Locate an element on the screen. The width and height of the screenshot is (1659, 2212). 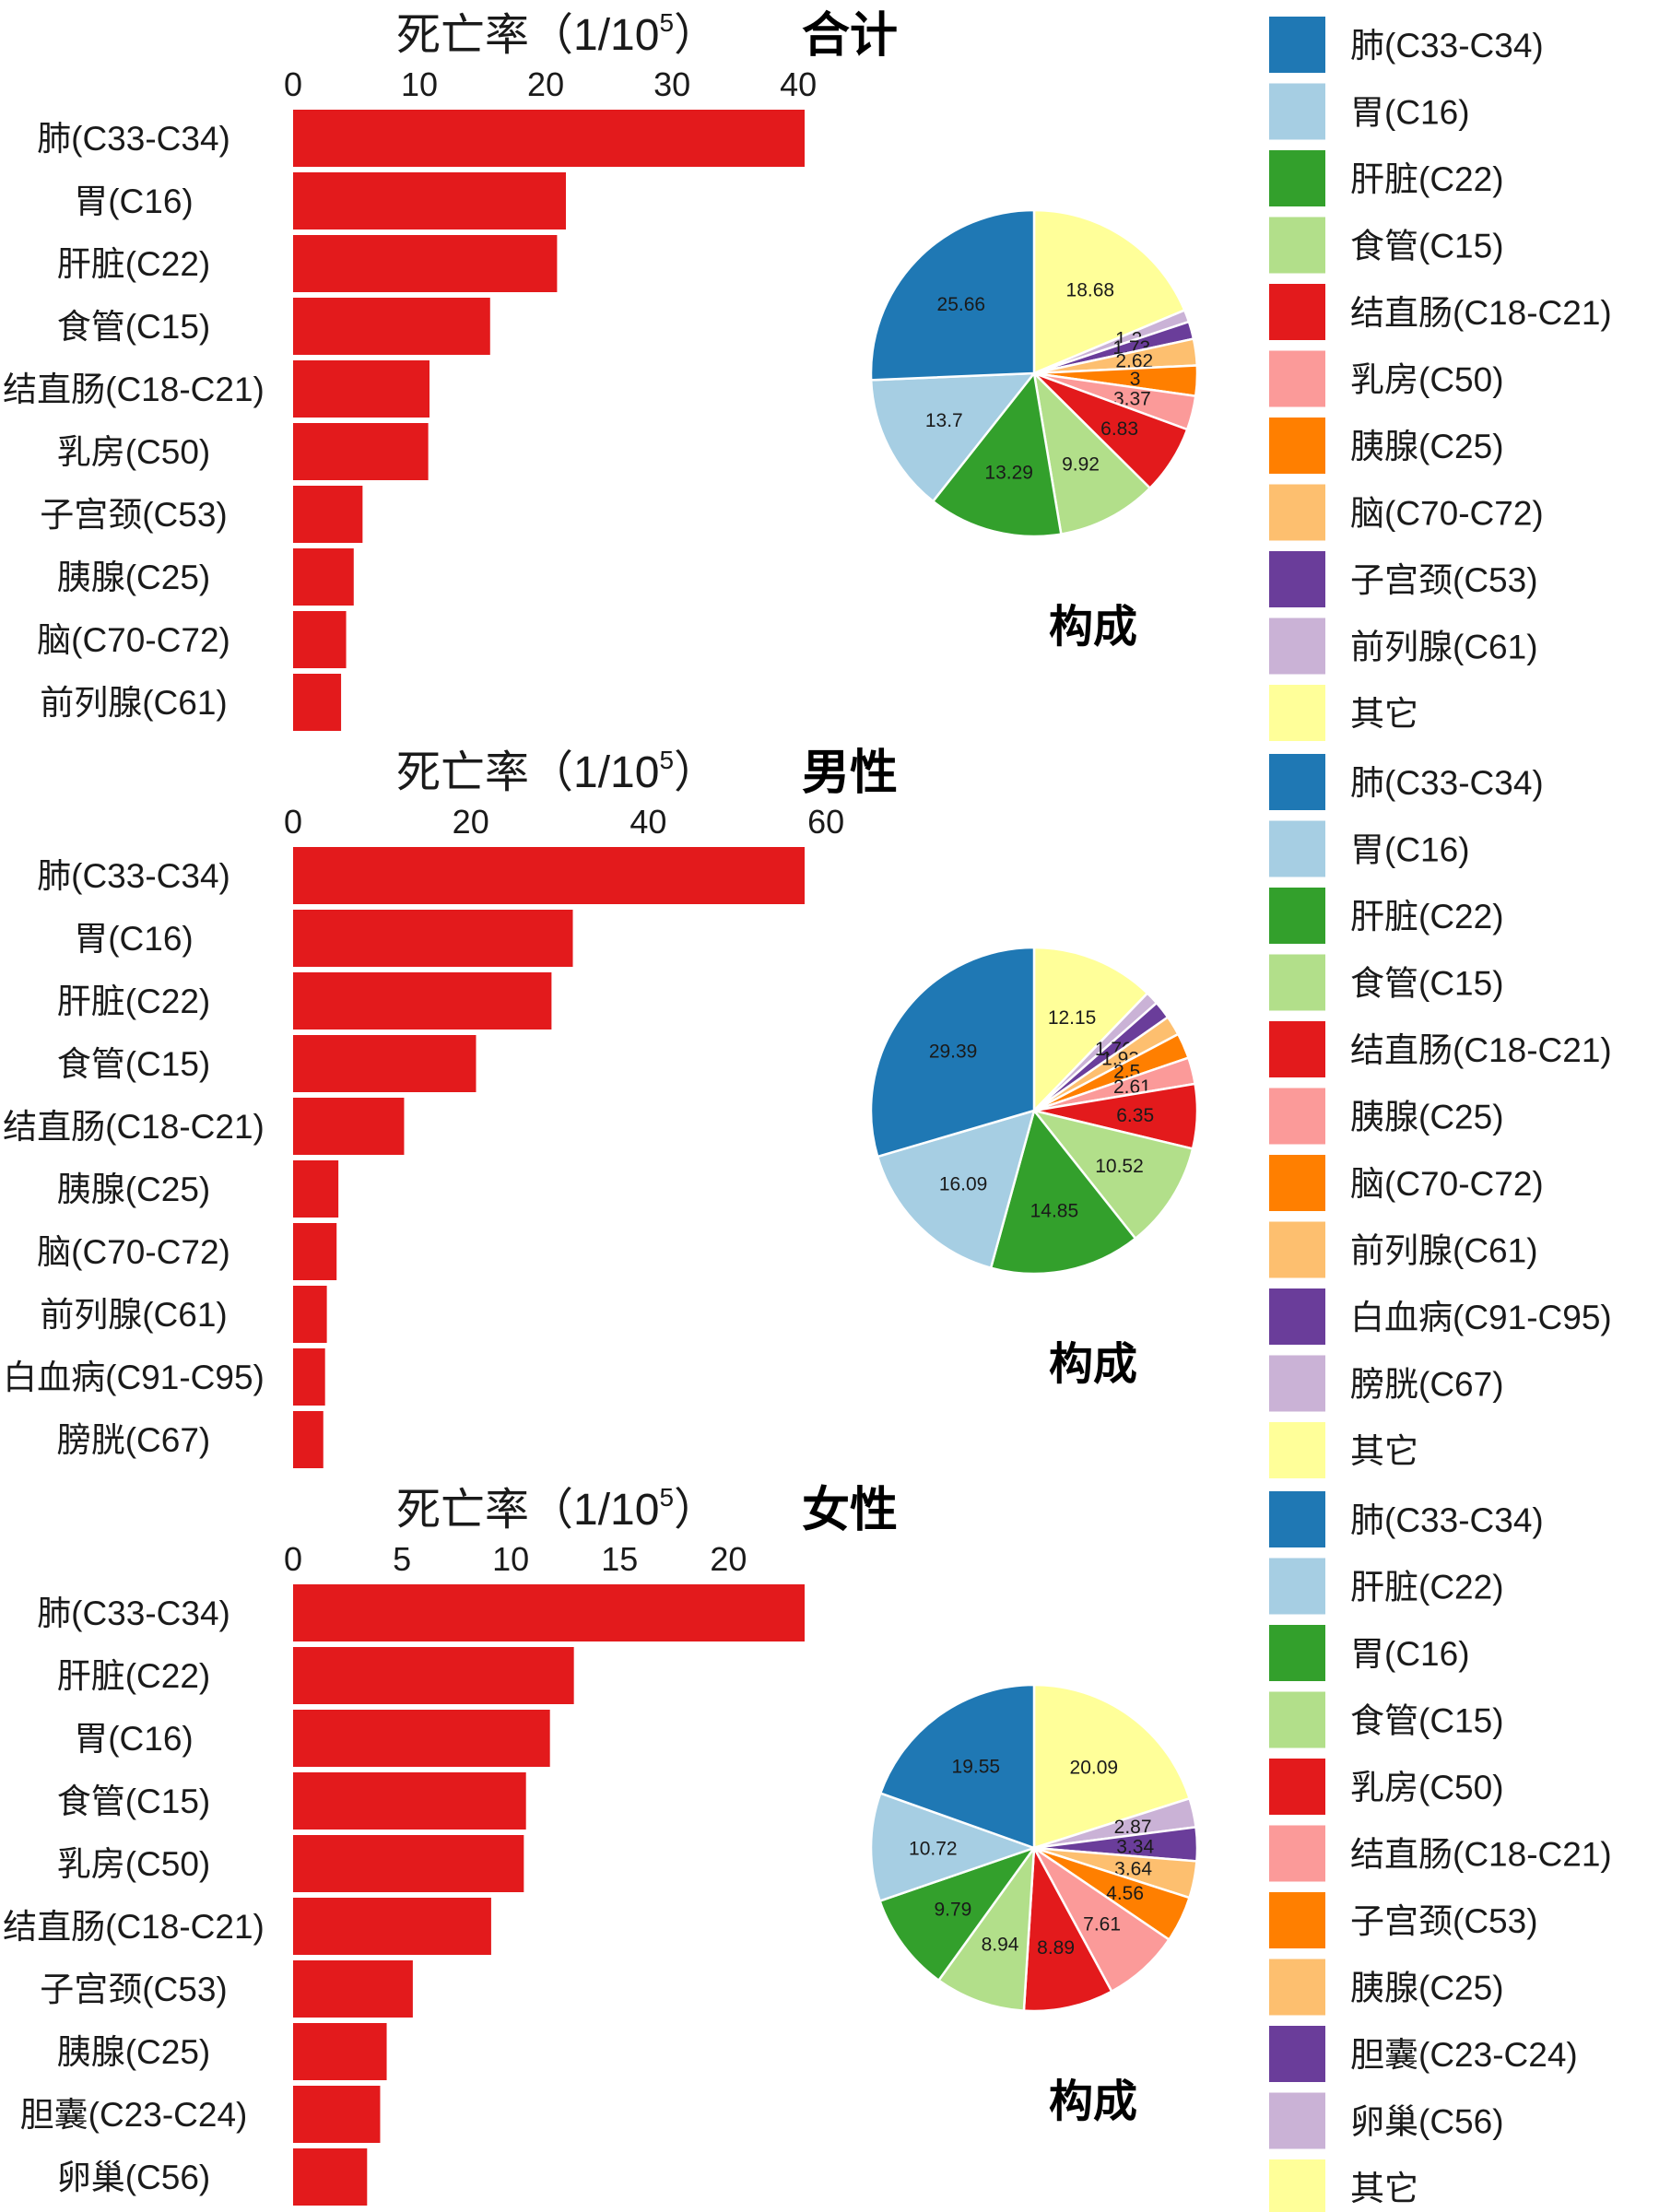
pie-value-label: 3.34 is located at coordinates (1135, 1846).